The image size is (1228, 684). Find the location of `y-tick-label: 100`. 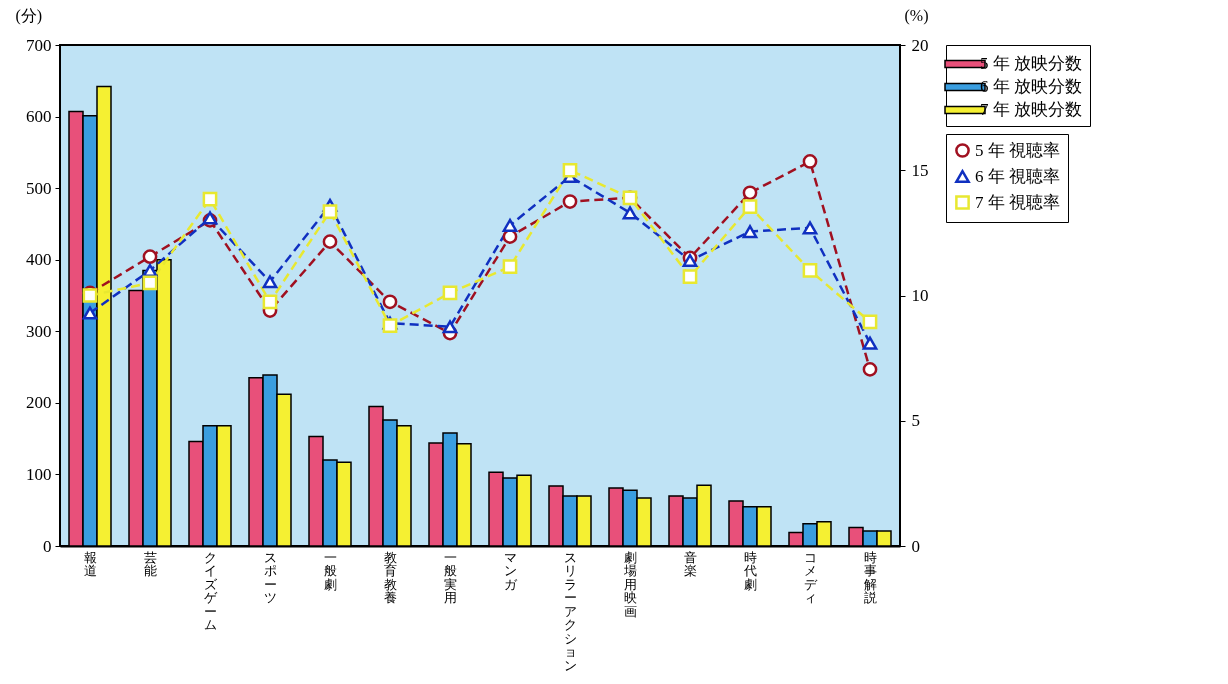

y-tick-label: 100 is located at coordinates (39, 474).